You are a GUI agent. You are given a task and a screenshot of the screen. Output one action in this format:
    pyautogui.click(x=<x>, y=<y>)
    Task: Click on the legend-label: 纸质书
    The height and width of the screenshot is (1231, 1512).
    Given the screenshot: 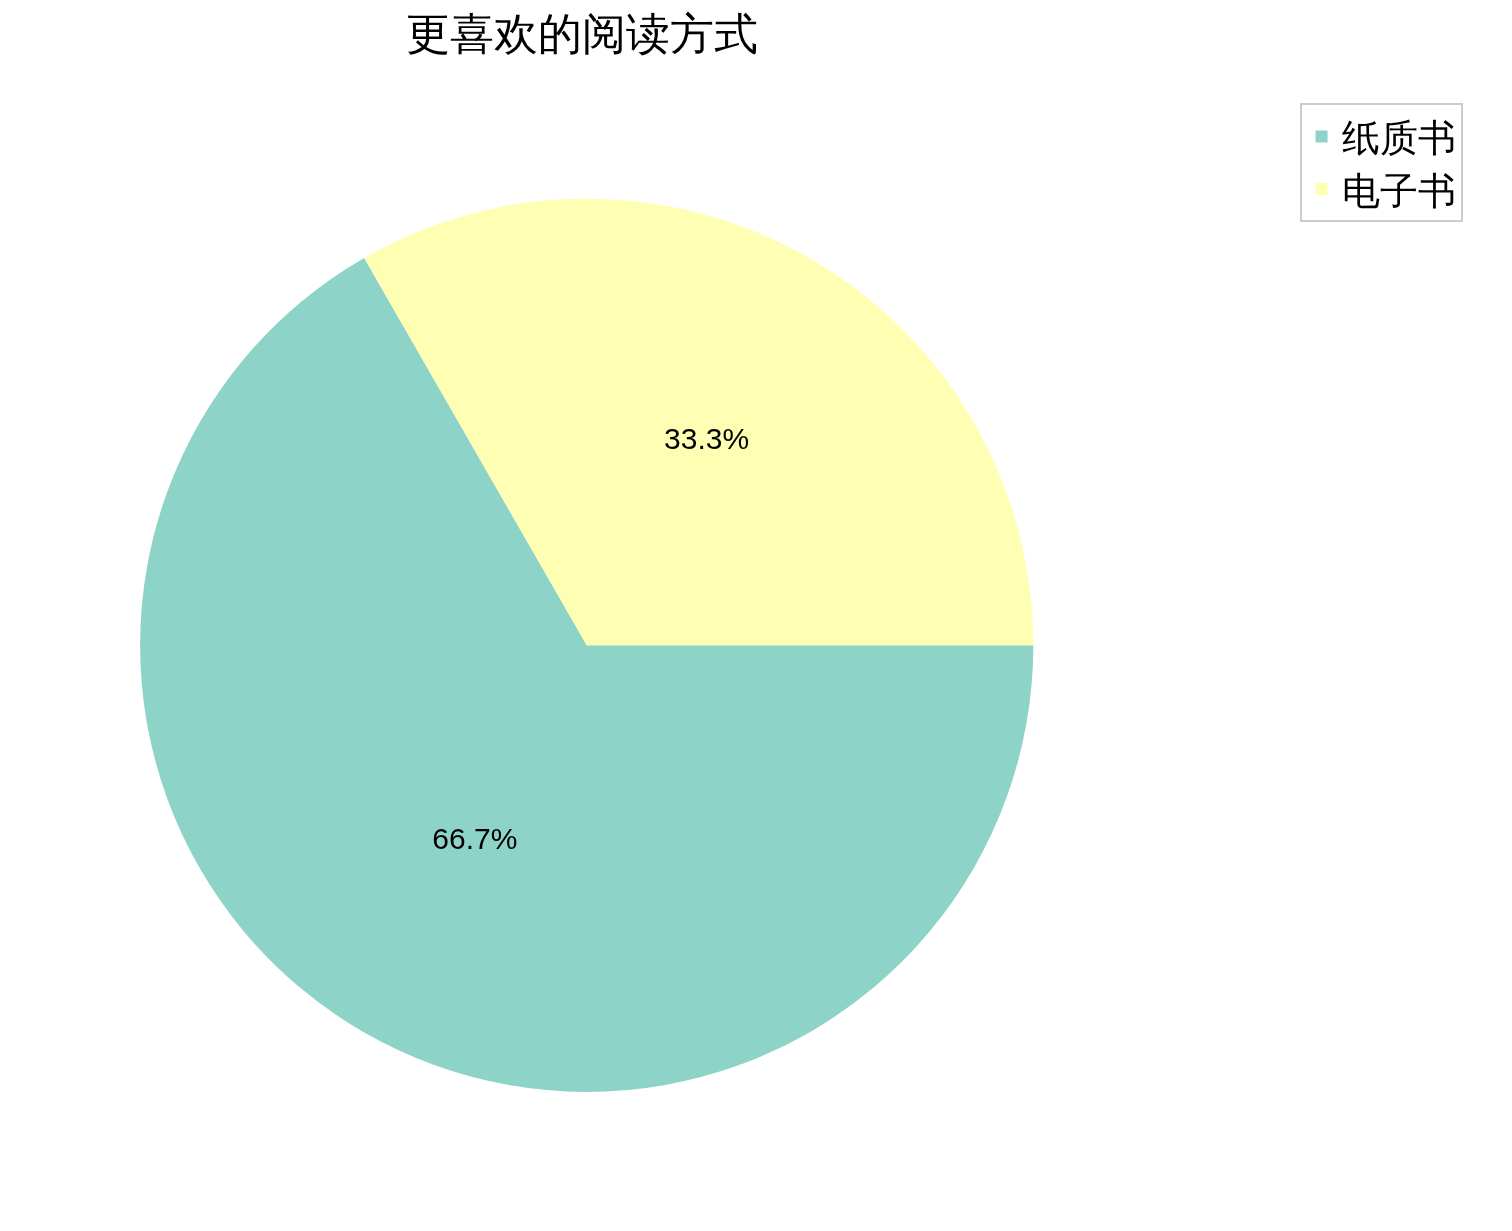 What is the action you would take?
    pyautogui.click(x=1398, y=138)
    